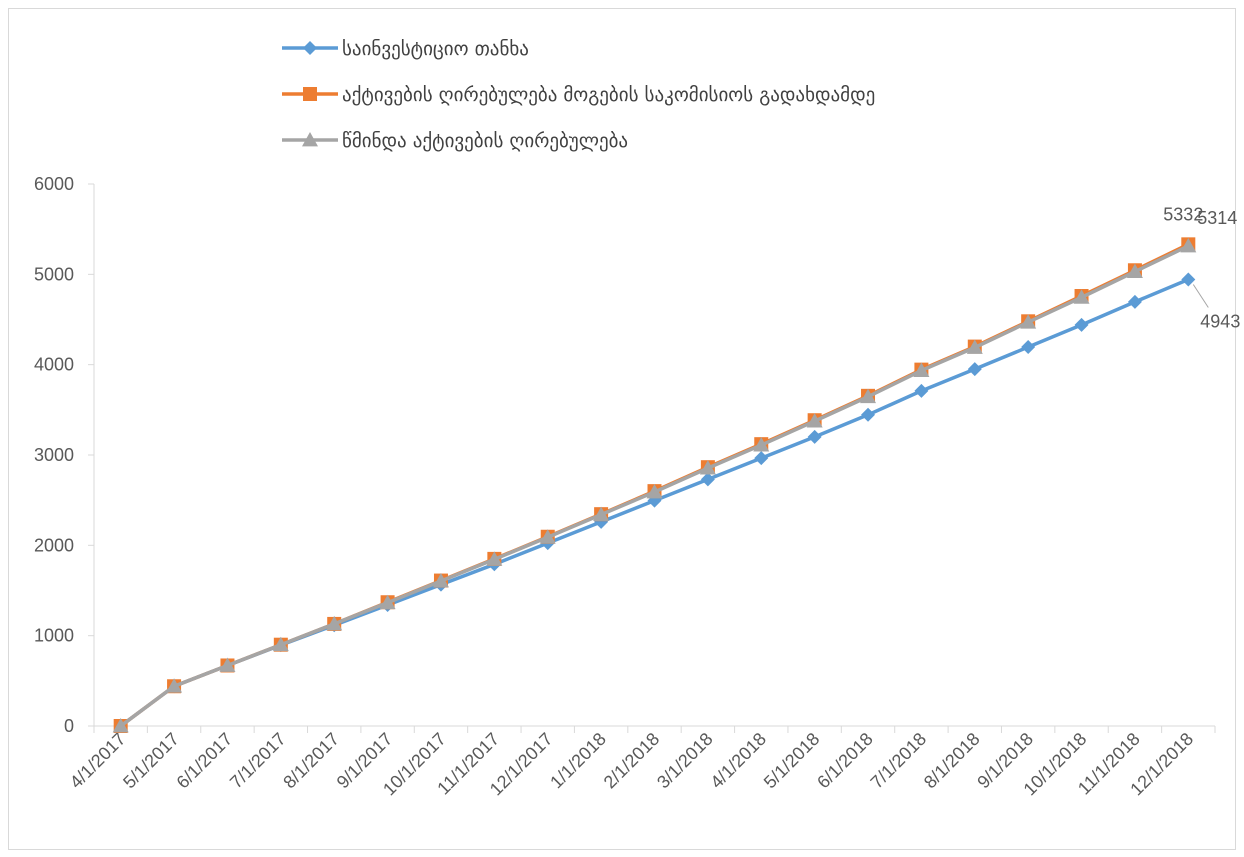 This screenshot has height=857, width=1244. What do you see at coordinates (54, 184) in the screenshot?
I see `y-tick-label: 6000` at bounding box center [54, 184].